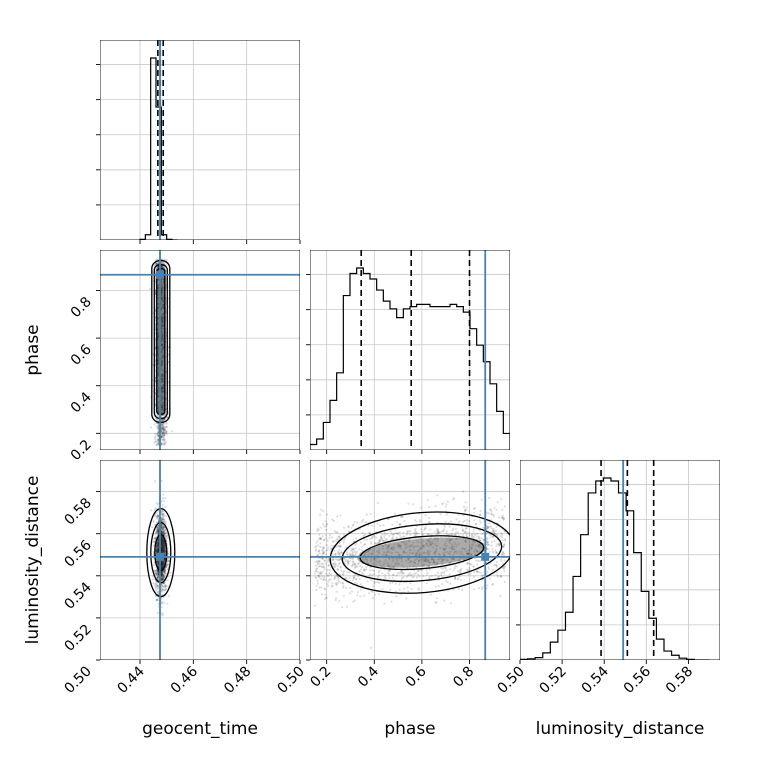  What do you see at coordinates (77, 511) in the screenshot?
I see `y-tick-label-luminosity_distance-4: 0.58` at bounding box center [77, 511].